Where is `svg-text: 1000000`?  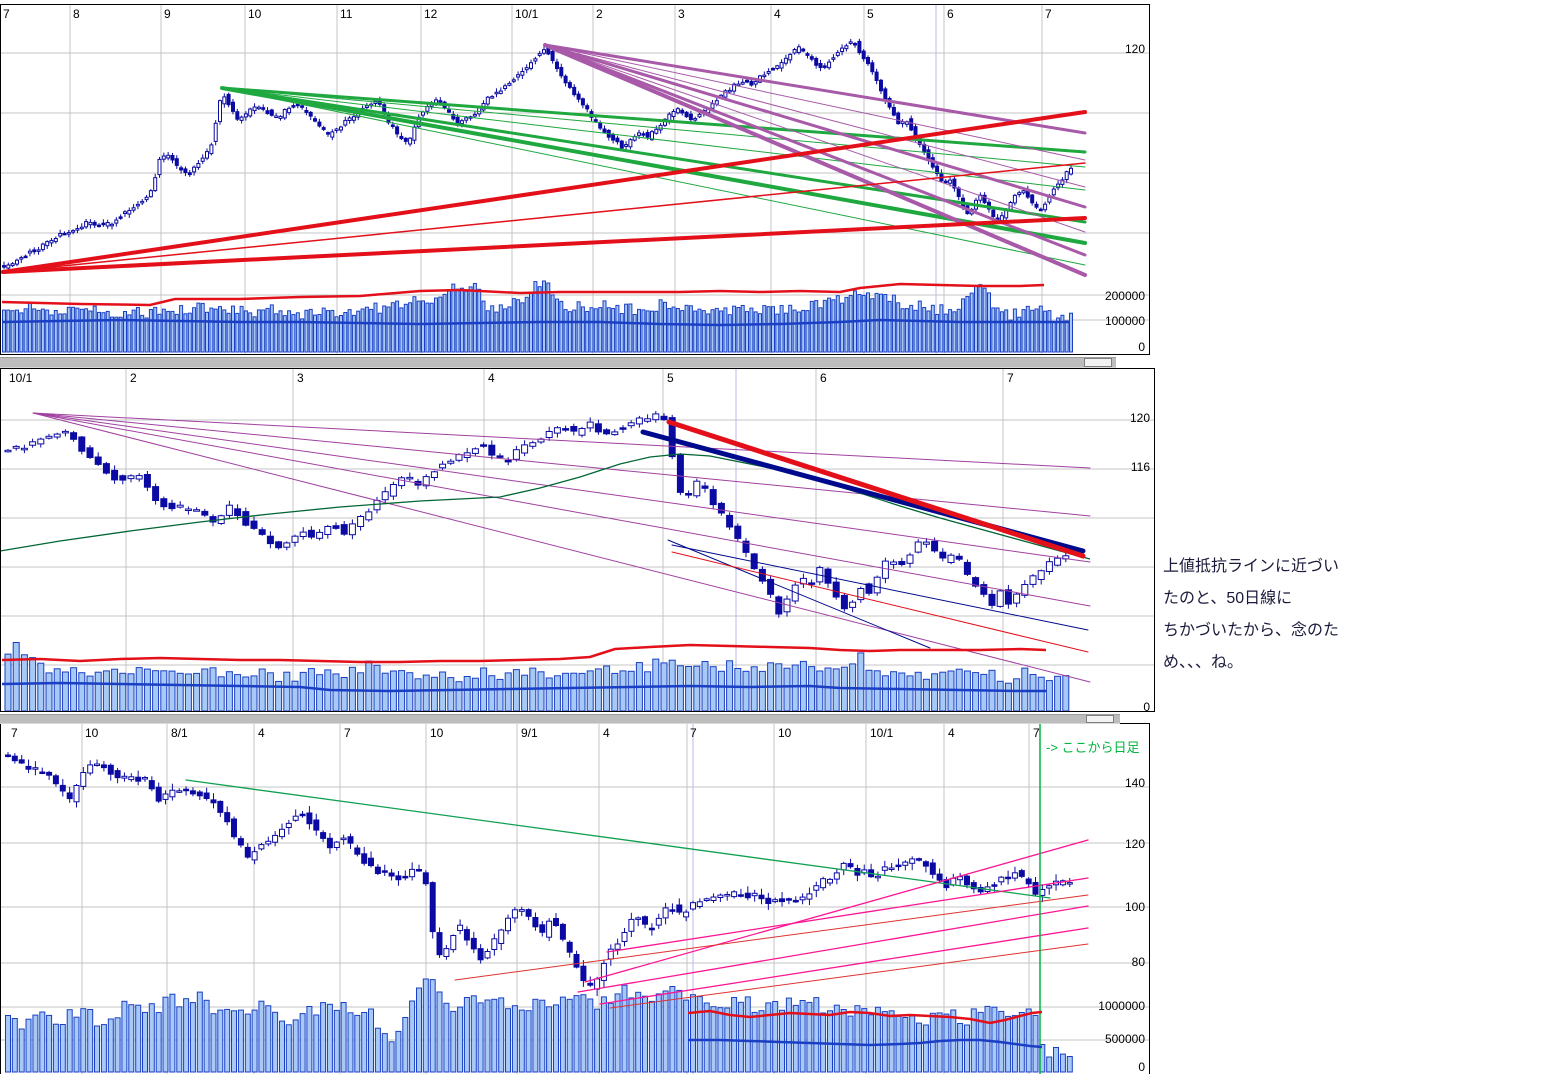 svg-text: 1000000 is located at coordinates (1121, 1006).